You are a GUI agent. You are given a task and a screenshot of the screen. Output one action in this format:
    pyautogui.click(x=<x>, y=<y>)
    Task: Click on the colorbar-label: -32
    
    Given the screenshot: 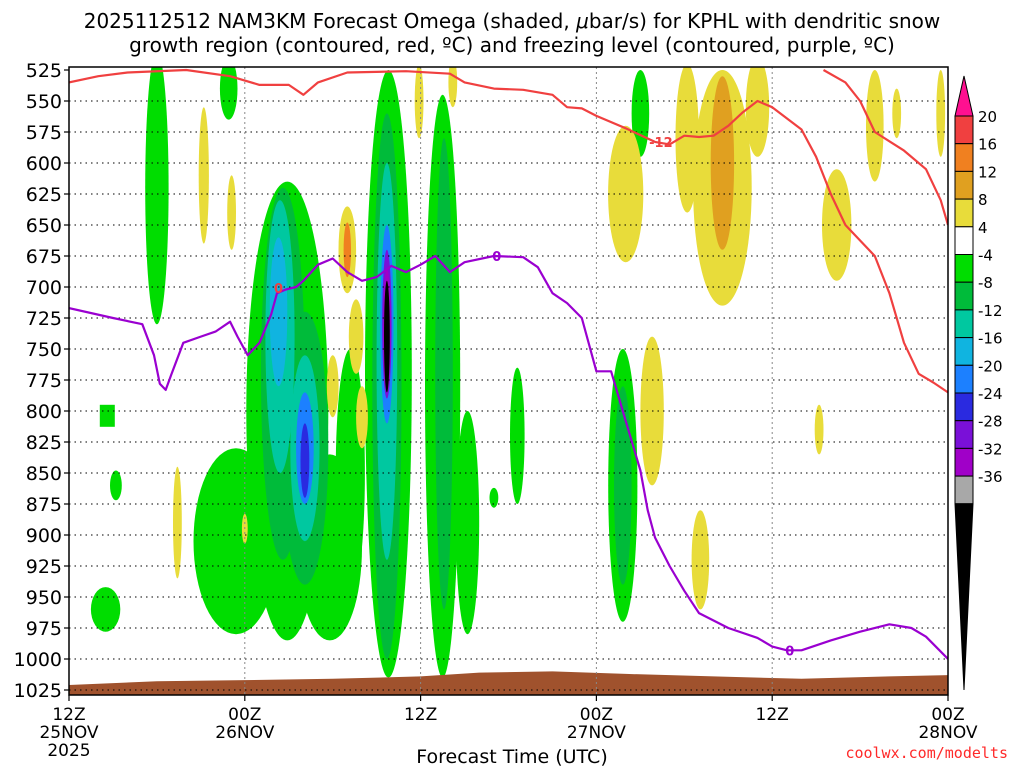 What is the action you would take?
    pyautogui.click(x=990, y=449)
    